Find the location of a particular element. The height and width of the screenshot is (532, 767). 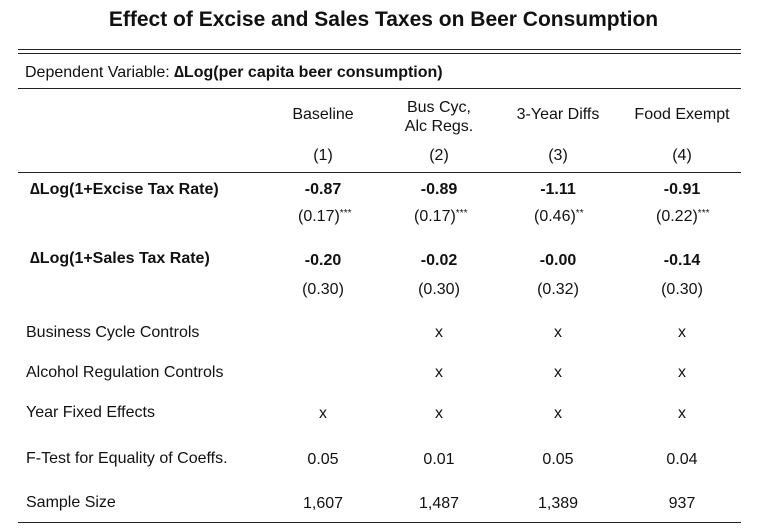

sales-coef-4: -0.14 is located at coordinates (682, 260).